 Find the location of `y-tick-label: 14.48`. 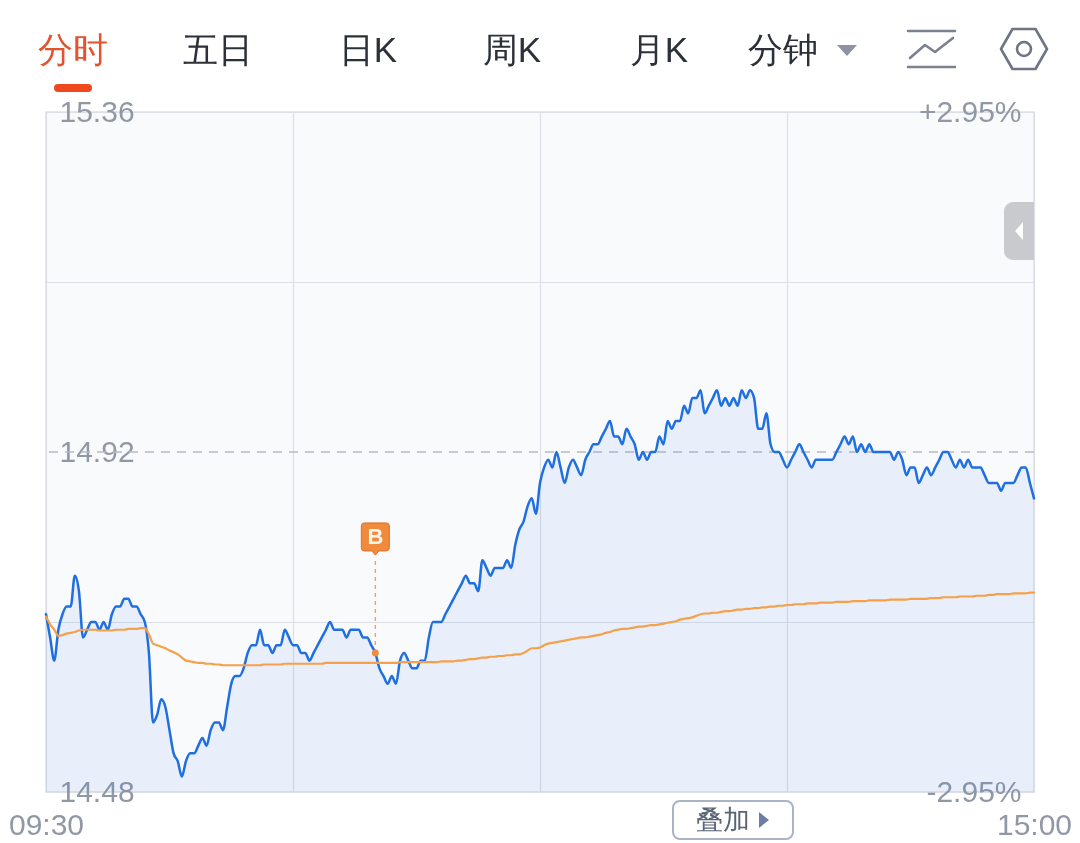

y-tick-label: 14.48 is located at coordinates (97, 791).